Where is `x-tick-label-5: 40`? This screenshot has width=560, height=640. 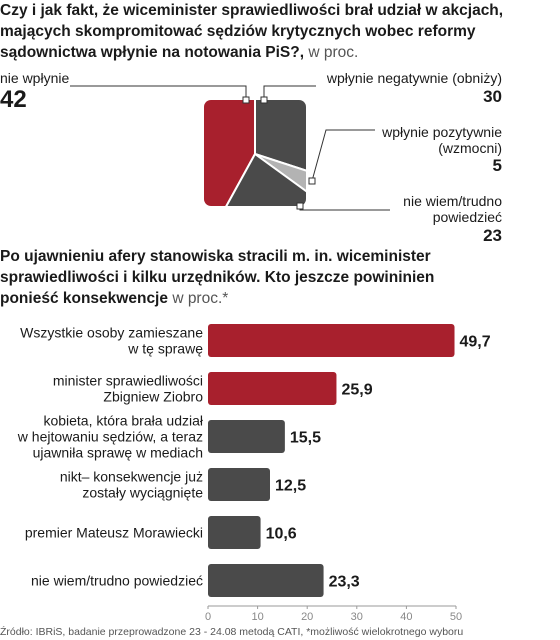
x-tick-label-5: 40 is located at coordinates (406, 616).